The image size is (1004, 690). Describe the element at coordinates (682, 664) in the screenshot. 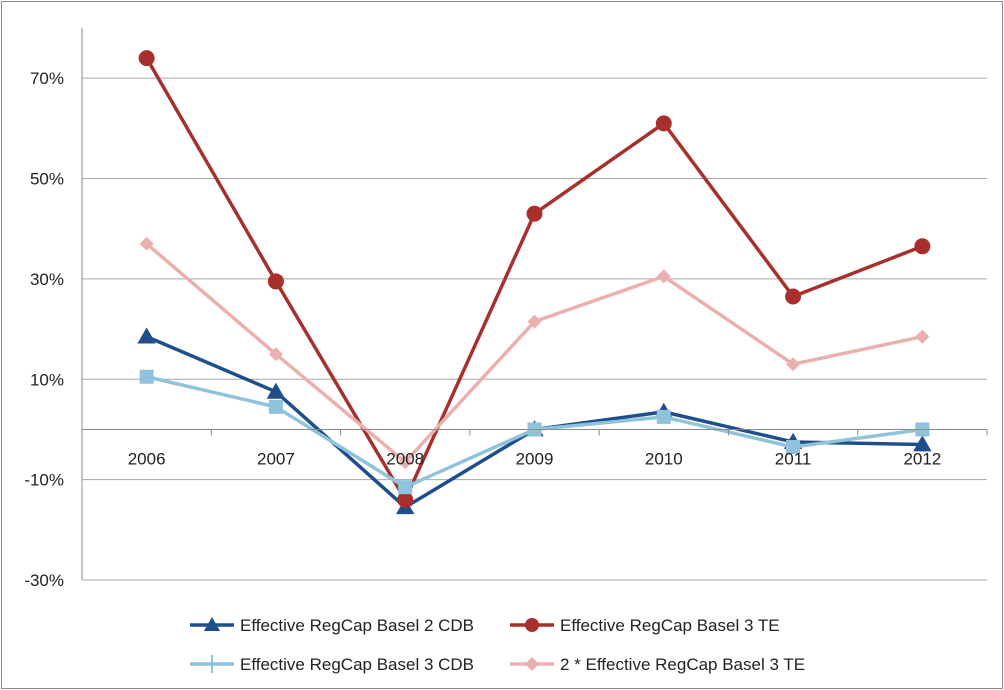

I see `legend-label: 2 * Effective RegCap Basel 3 TE` at that location.